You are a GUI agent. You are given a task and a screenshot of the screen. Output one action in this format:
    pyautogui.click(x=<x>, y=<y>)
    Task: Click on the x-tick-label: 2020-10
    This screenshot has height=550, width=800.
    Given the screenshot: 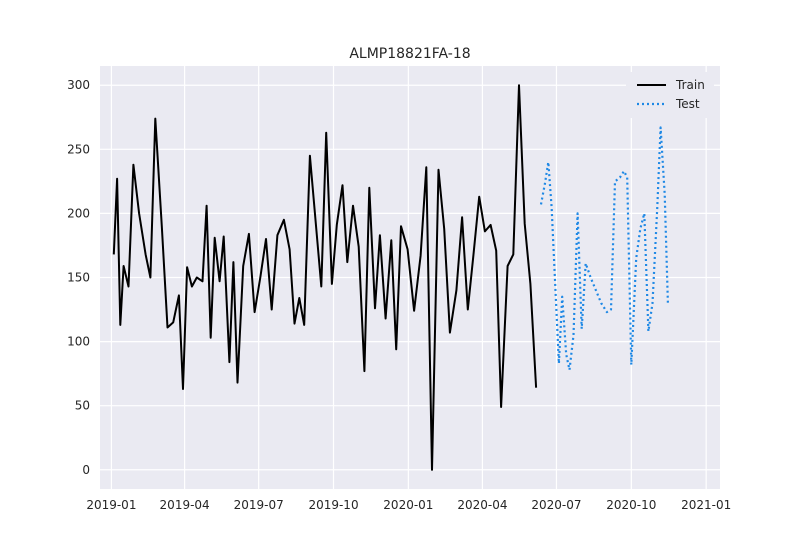 What is the action you would take?
    pyautogui.click(x=631, y=505)
    